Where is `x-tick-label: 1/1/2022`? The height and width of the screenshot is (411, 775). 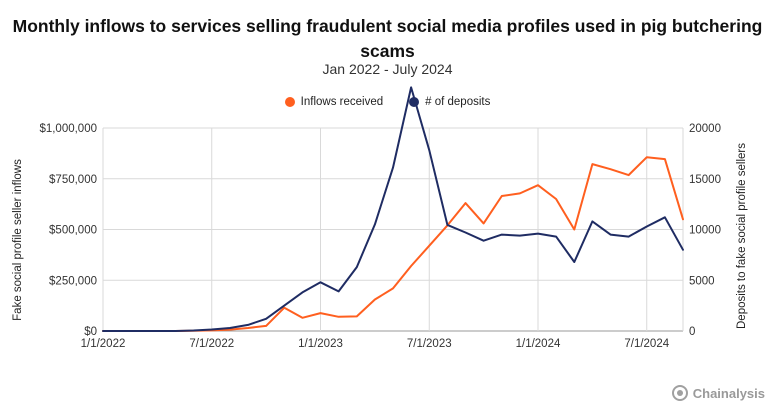
x-tick-label: 1/1/2022 is located at coordinates (103, 344).